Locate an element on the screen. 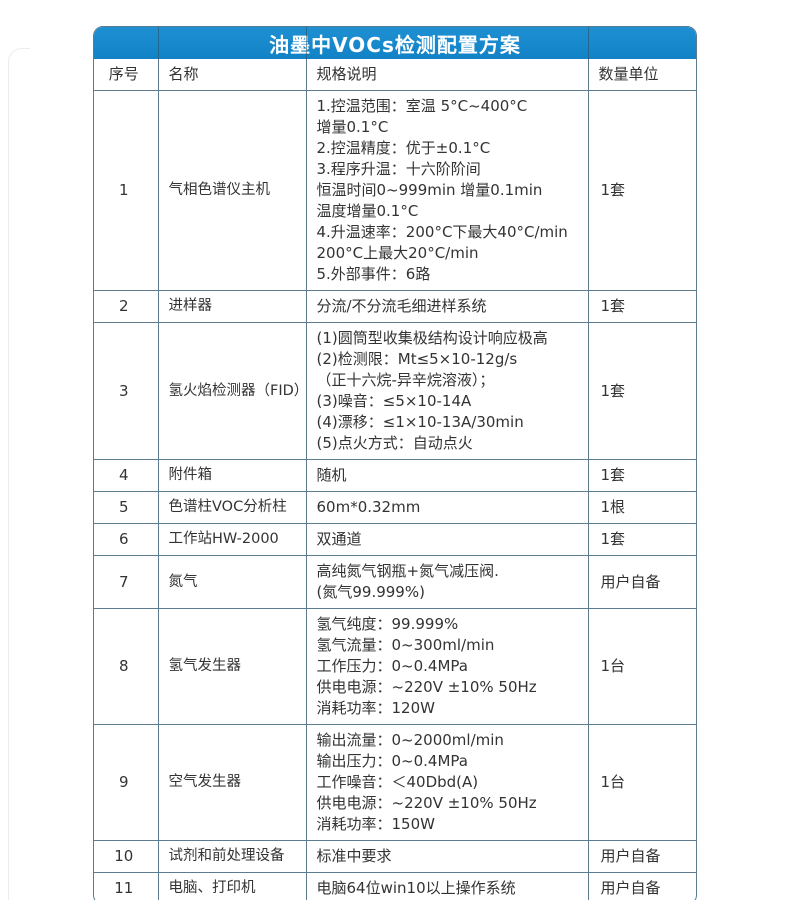  table-row: 5 色谱柱VOC分析柱 60m*0.32mm 1根 is located at coordinates (395, 507).